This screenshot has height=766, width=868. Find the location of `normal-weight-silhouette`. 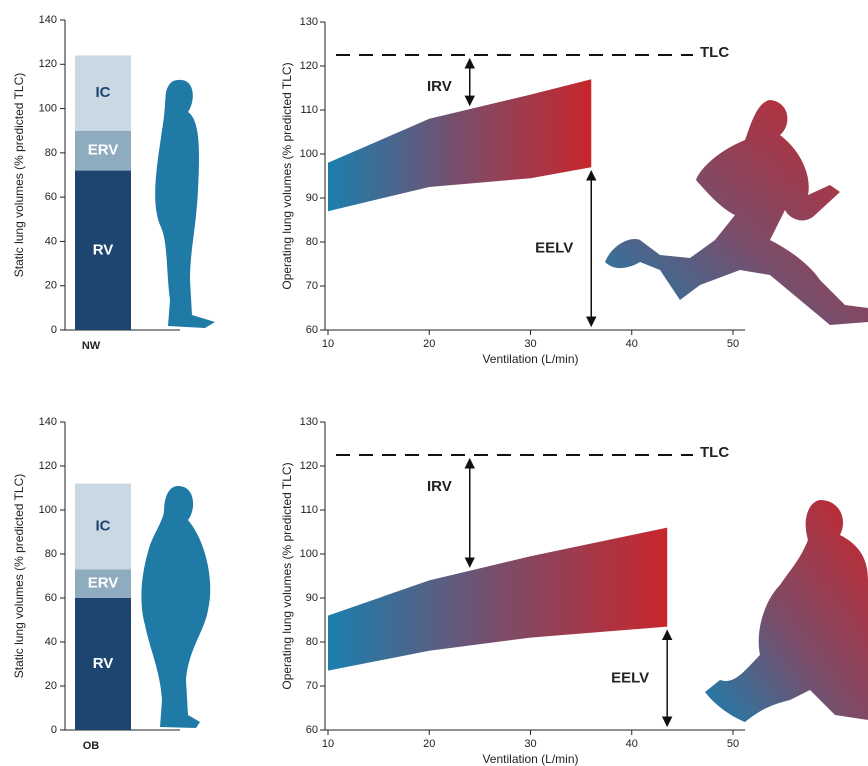

normal-weight-silhouette is located at coordinates (185, 203).